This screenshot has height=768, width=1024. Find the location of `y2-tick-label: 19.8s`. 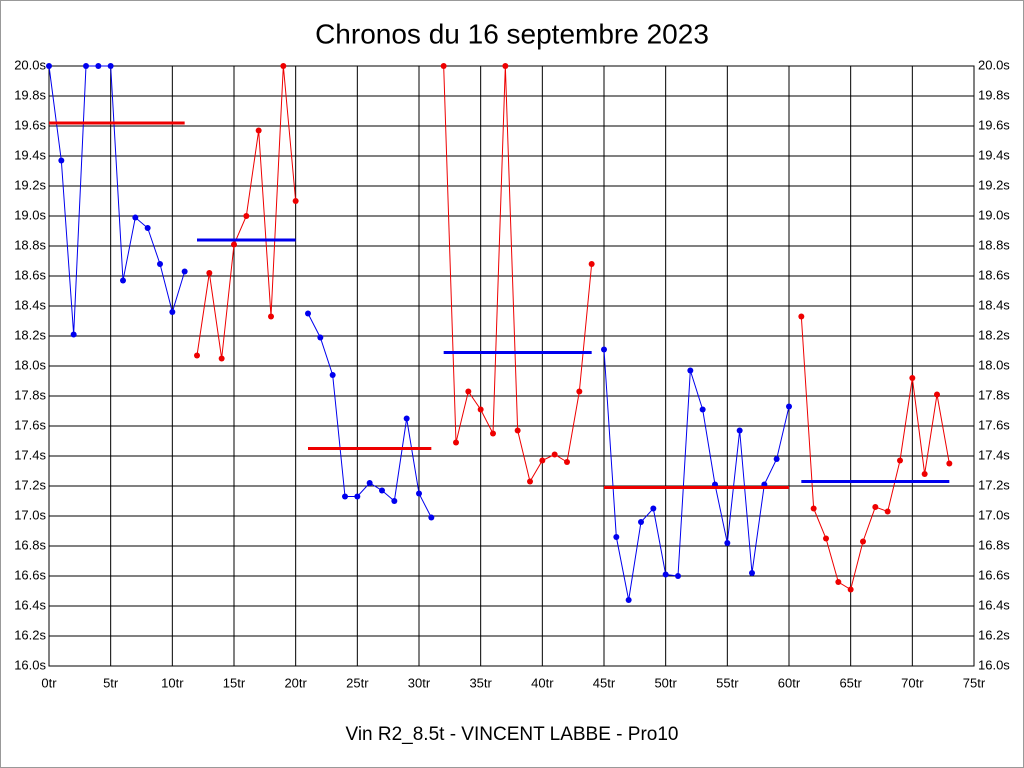

y2-tick-label: 19.8s is located at coordinates (994, 94).